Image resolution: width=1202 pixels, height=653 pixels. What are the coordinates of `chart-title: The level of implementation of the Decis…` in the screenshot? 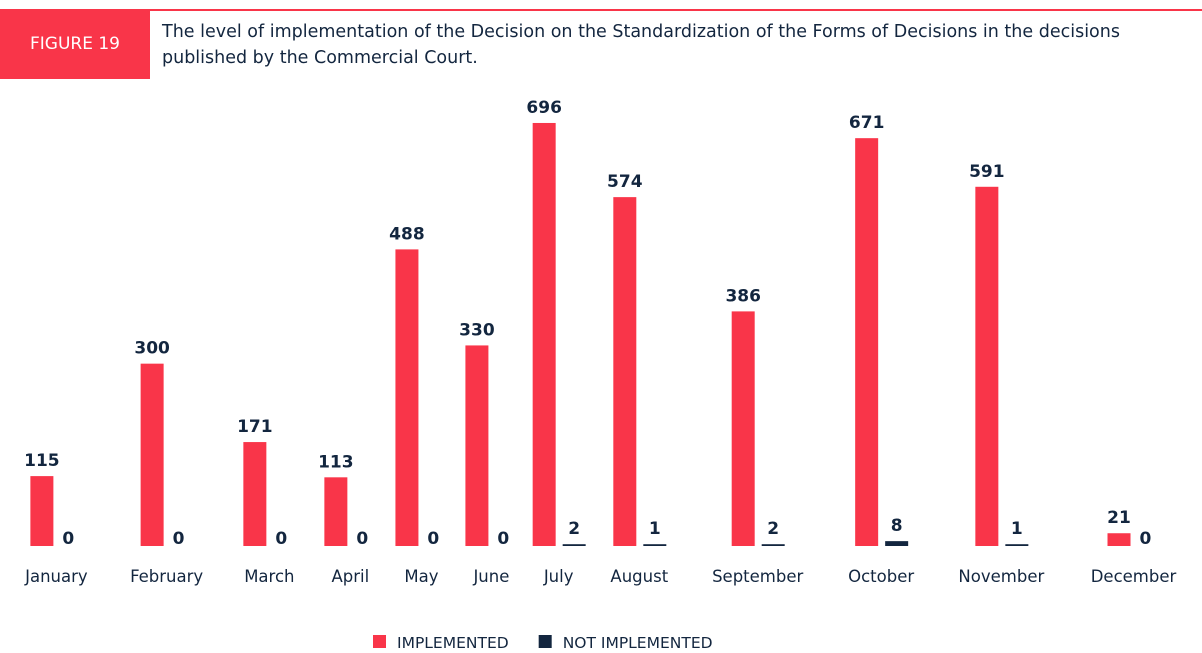 It's located at (641, 45).